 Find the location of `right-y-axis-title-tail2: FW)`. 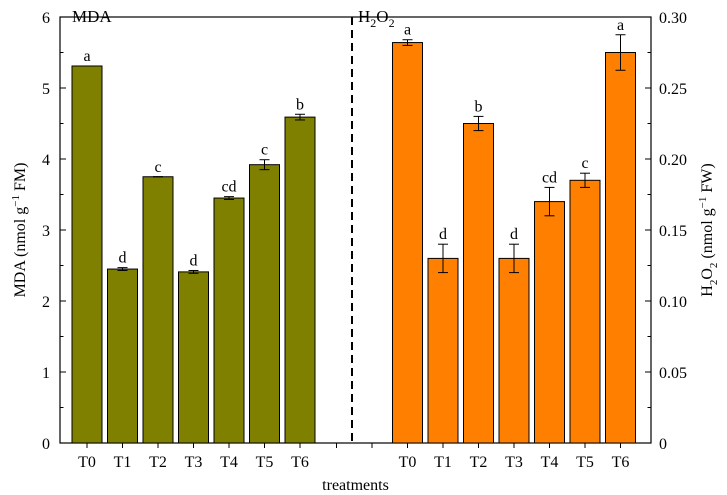

right-y-axis-title-tail2: FW) is located at coordinates (707, 179).